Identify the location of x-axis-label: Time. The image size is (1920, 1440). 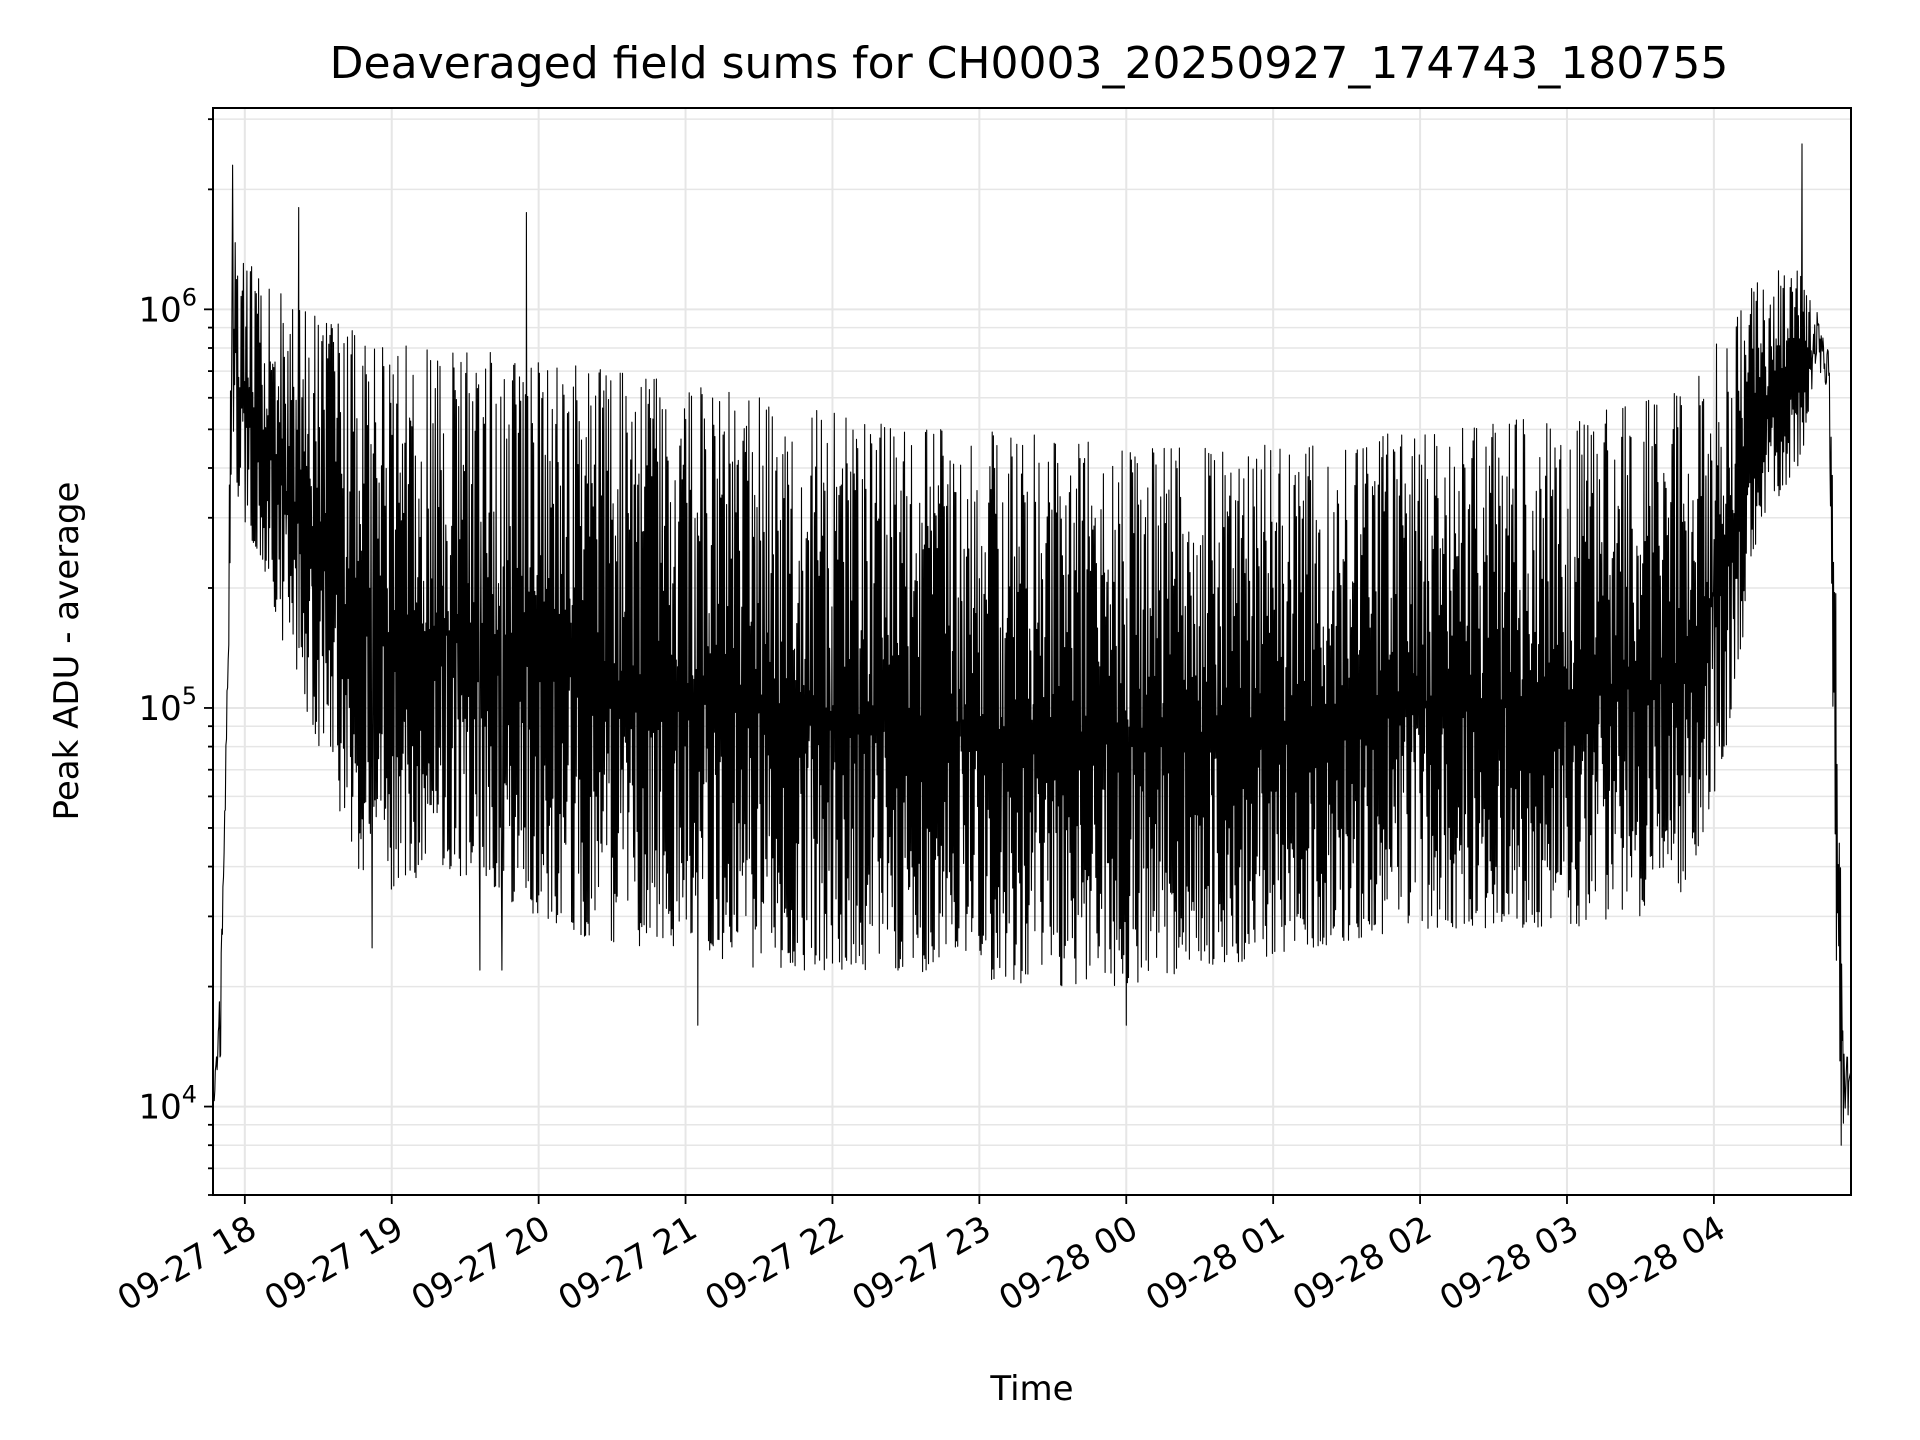
(1031, 1389).